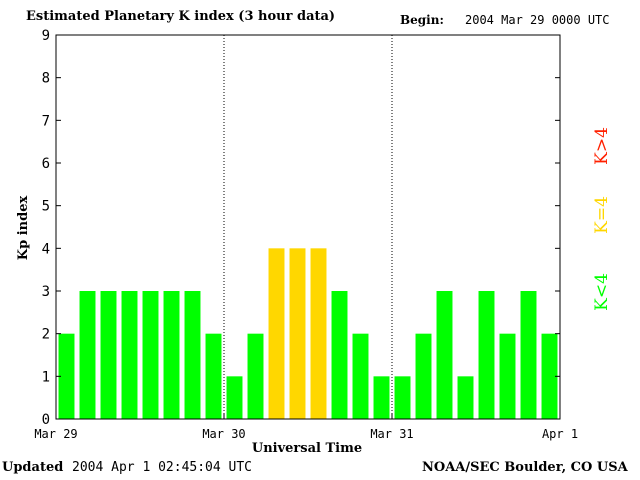 The width and height of the screenshot is (640, 480). What do you see at coordinates (46, 164) in the screenshot?
I see `y-tick-label: 6` at bounding box center [46, 164].